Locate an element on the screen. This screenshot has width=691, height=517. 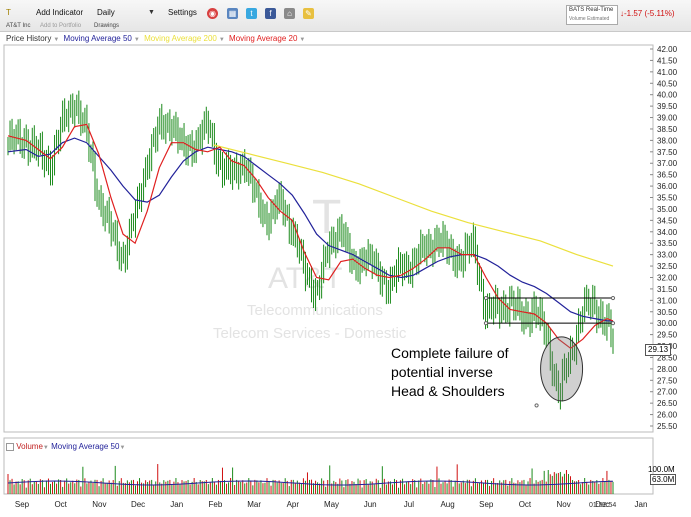
y-tick-label: 31.50 is located at coordinates (667, 289).